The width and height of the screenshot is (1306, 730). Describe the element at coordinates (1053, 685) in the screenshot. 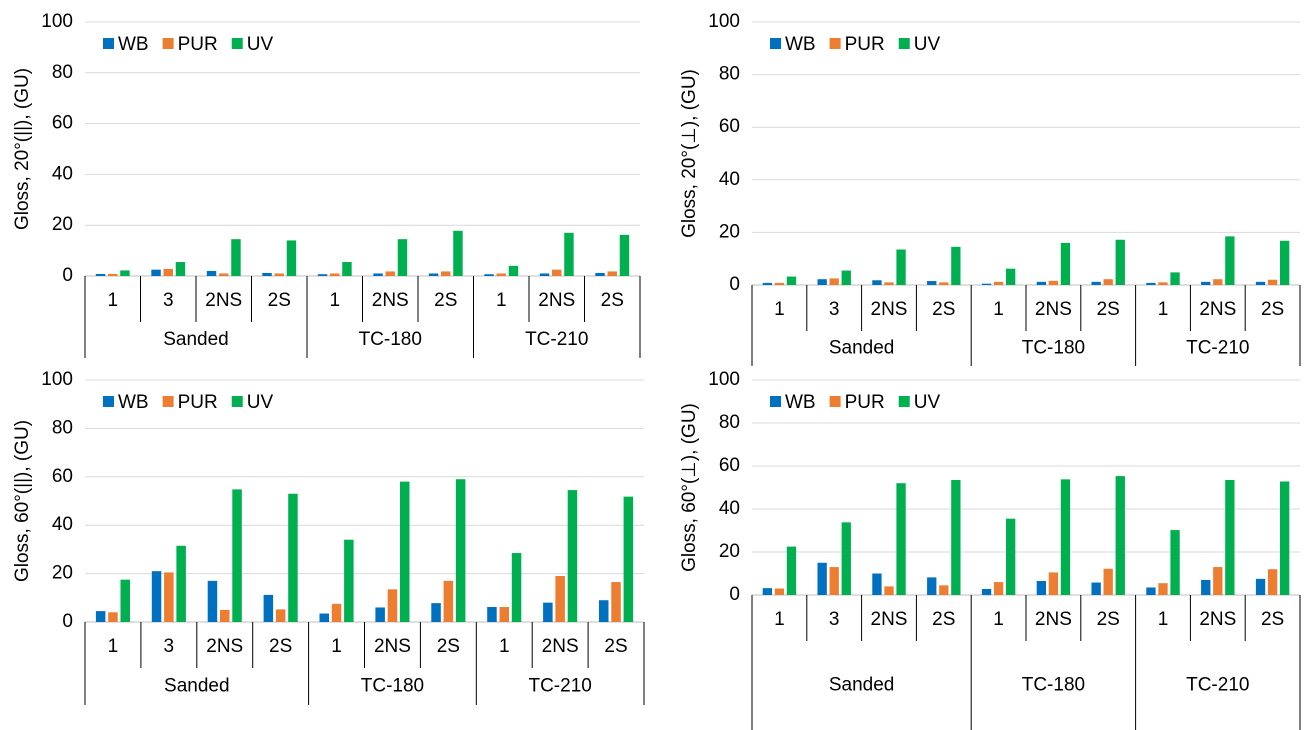

I see `group-label: TC-180` at that location.